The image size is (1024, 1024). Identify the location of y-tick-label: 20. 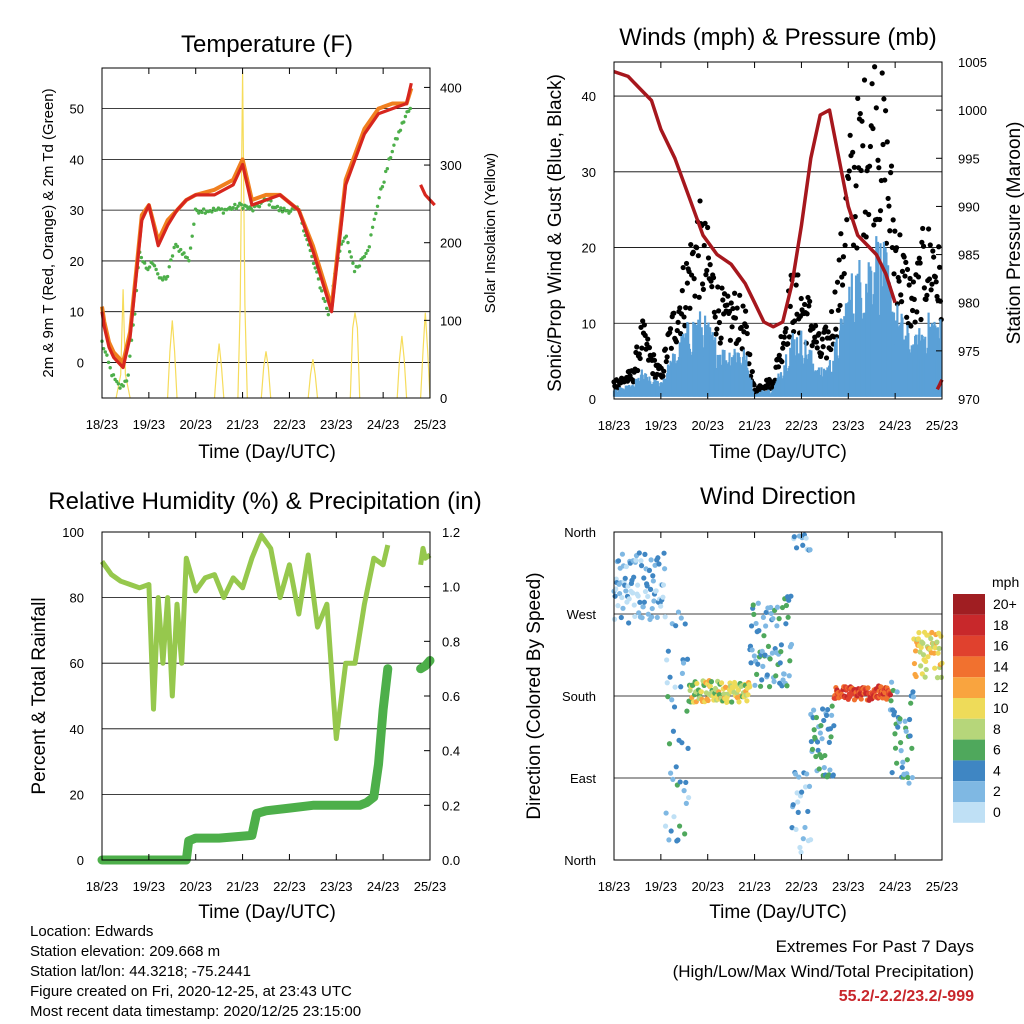
(589, 248).